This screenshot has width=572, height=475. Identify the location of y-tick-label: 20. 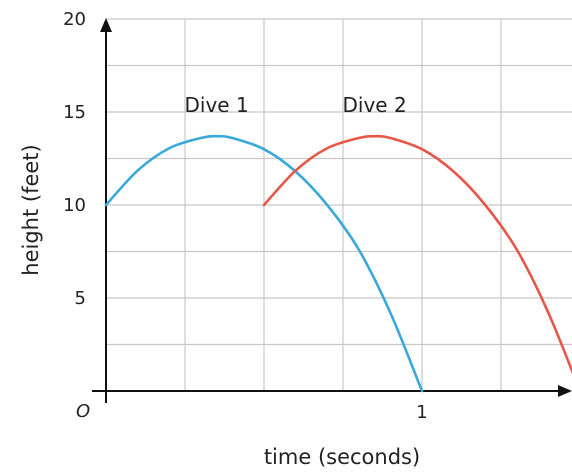
(74, 19).